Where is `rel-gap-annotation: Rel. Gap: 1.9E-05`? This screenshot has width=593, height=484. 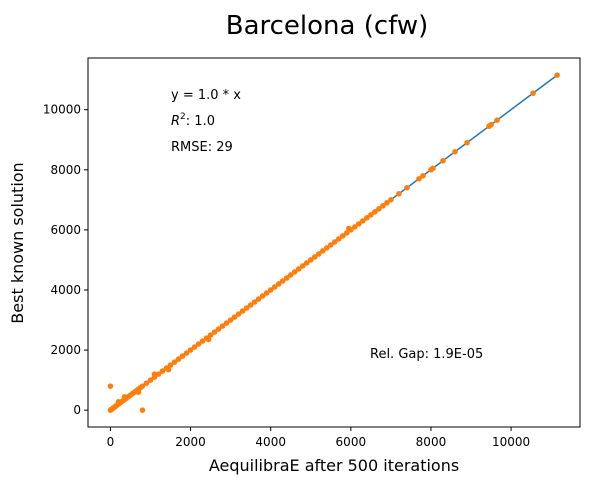 rel-gap-annotation: Rel. Gap: 1.9E-05 is located at coordinates (426, 354).